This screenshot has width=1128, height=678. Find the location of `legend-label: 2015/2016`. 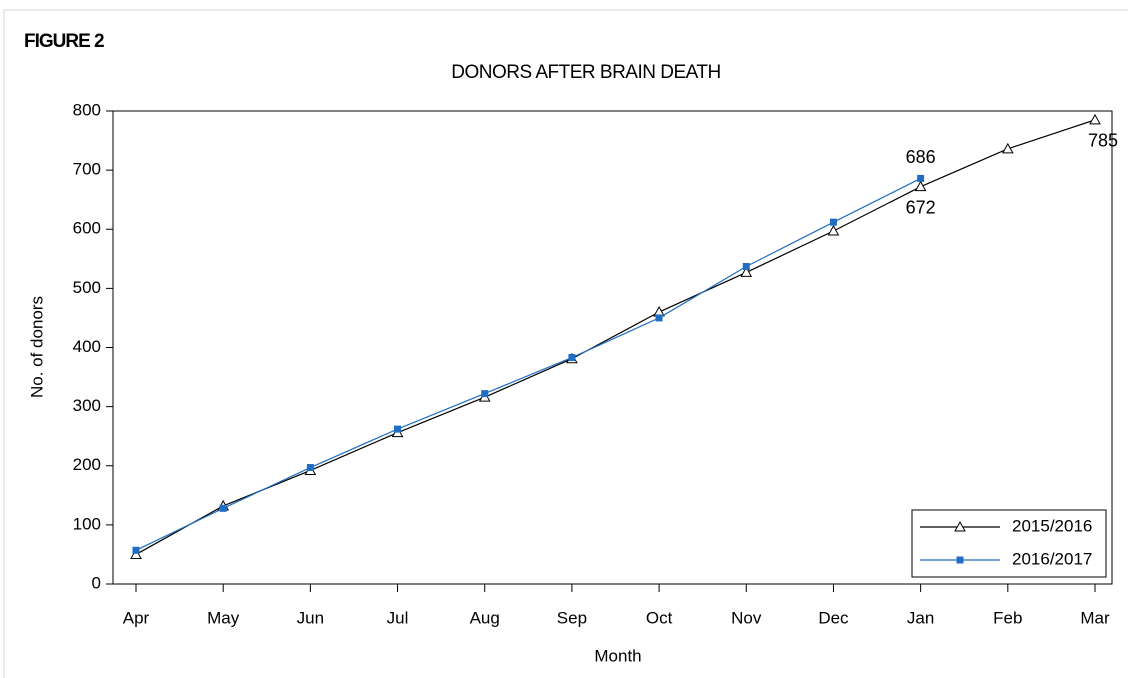

legend-label: 2015/2016 is located at coordinates (1052, 525).